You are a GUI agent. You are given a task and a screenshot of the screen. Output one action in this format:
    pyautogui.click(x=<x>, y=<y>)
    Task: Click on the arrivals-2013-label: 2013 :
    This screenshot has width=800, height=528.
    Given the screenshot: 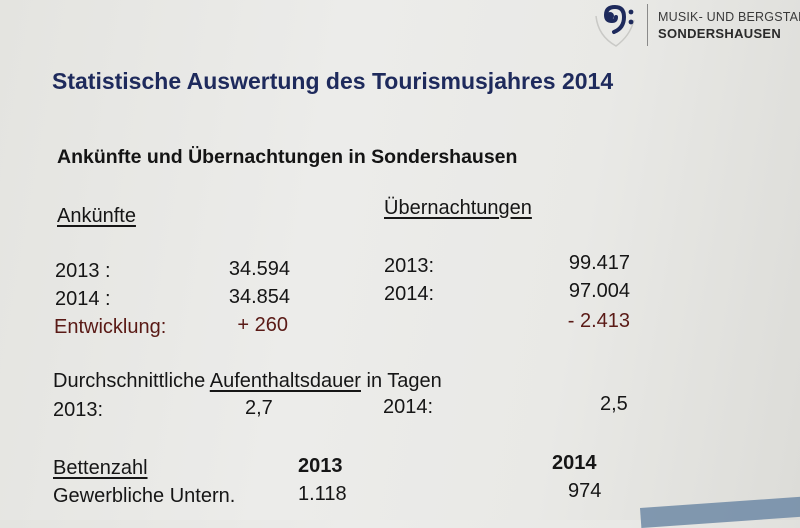 What is the action you would take?
    pyautogui.click(x=83, y=271)
    